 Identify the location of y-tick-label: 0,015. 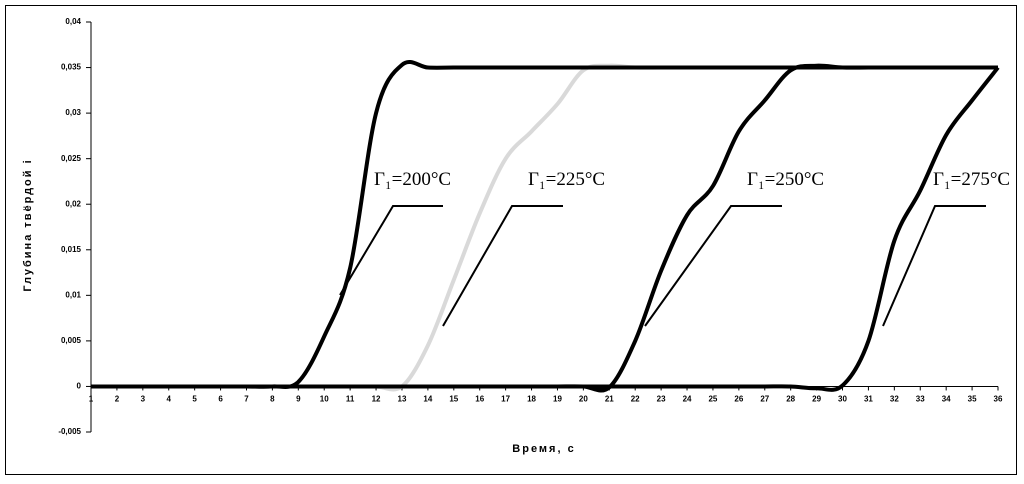
(71, 249).